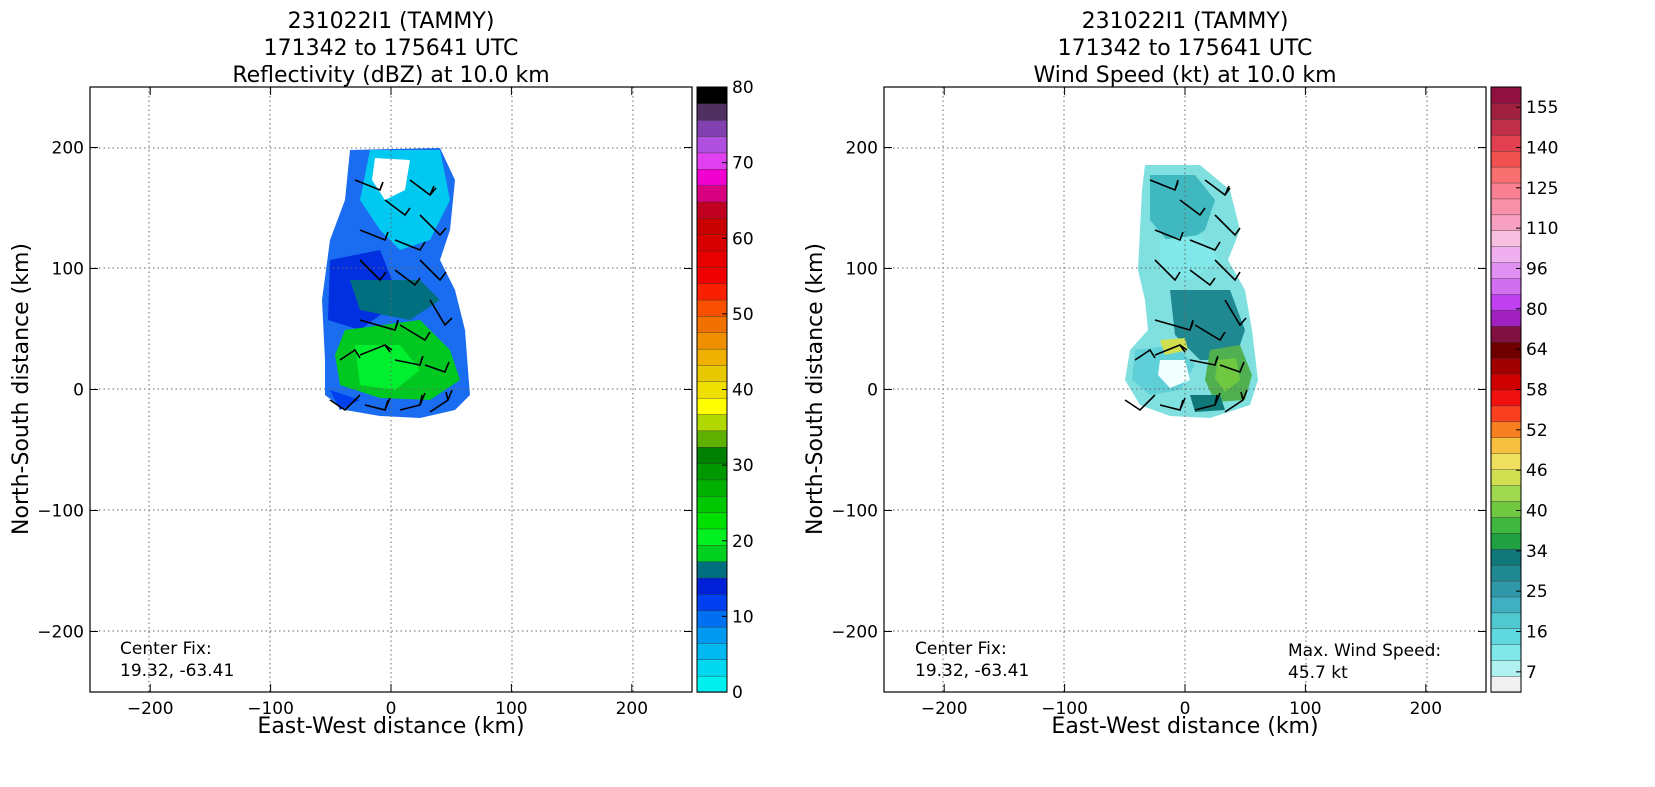 Image resolution: width=1655 pixels, height=787 pixels. Describe the element at coordinates (815, 389) in the screenshot. I see `wind-ylabel: North-South distance (km)` at that location.